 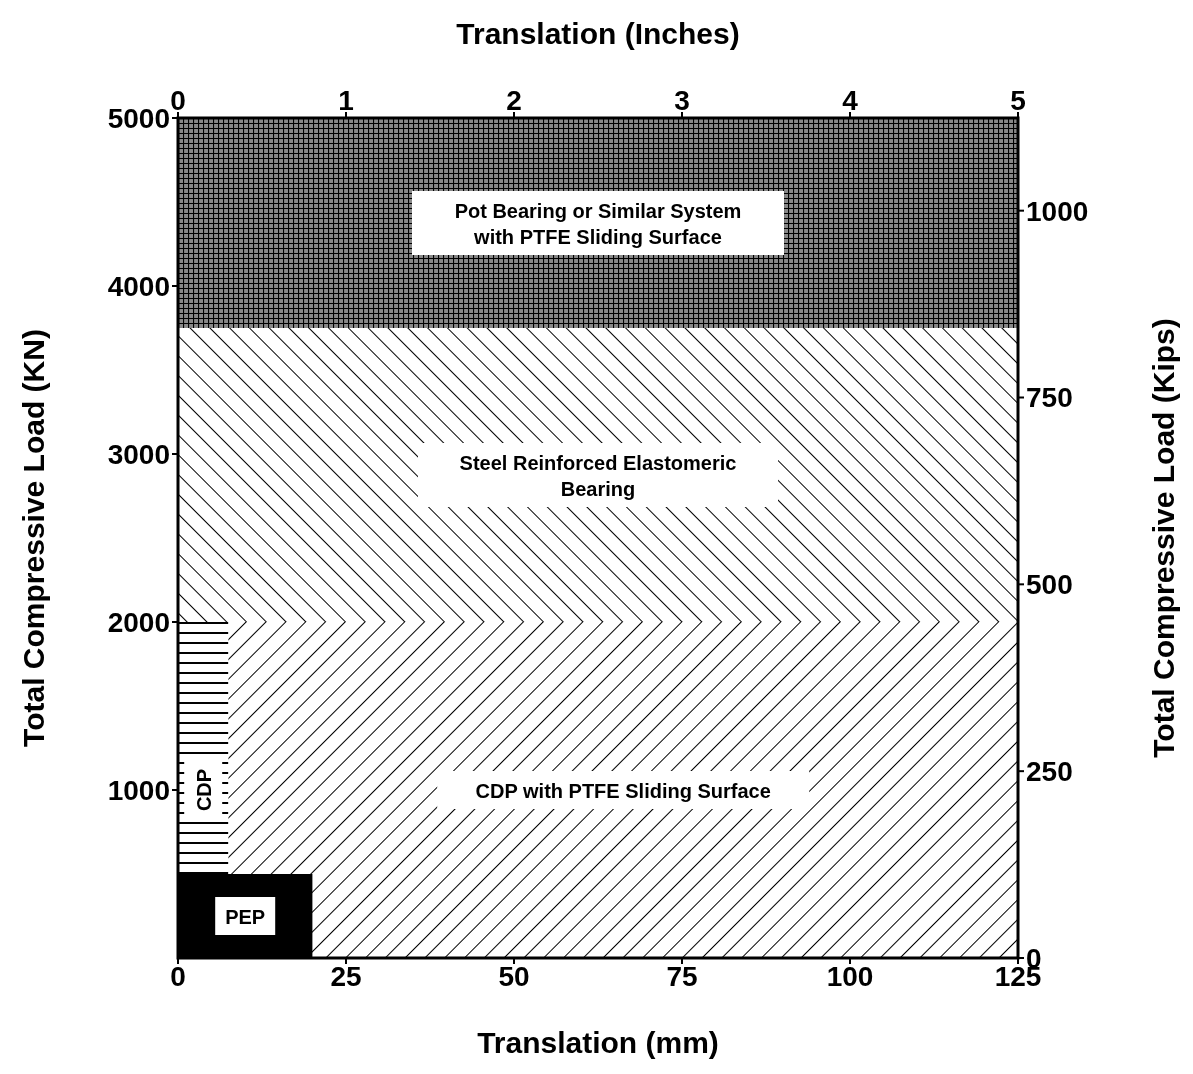 What do you see at coordinates (245, 916) in the screenshot?
I see `series-label: PEP` at bounding box center [245, 916].